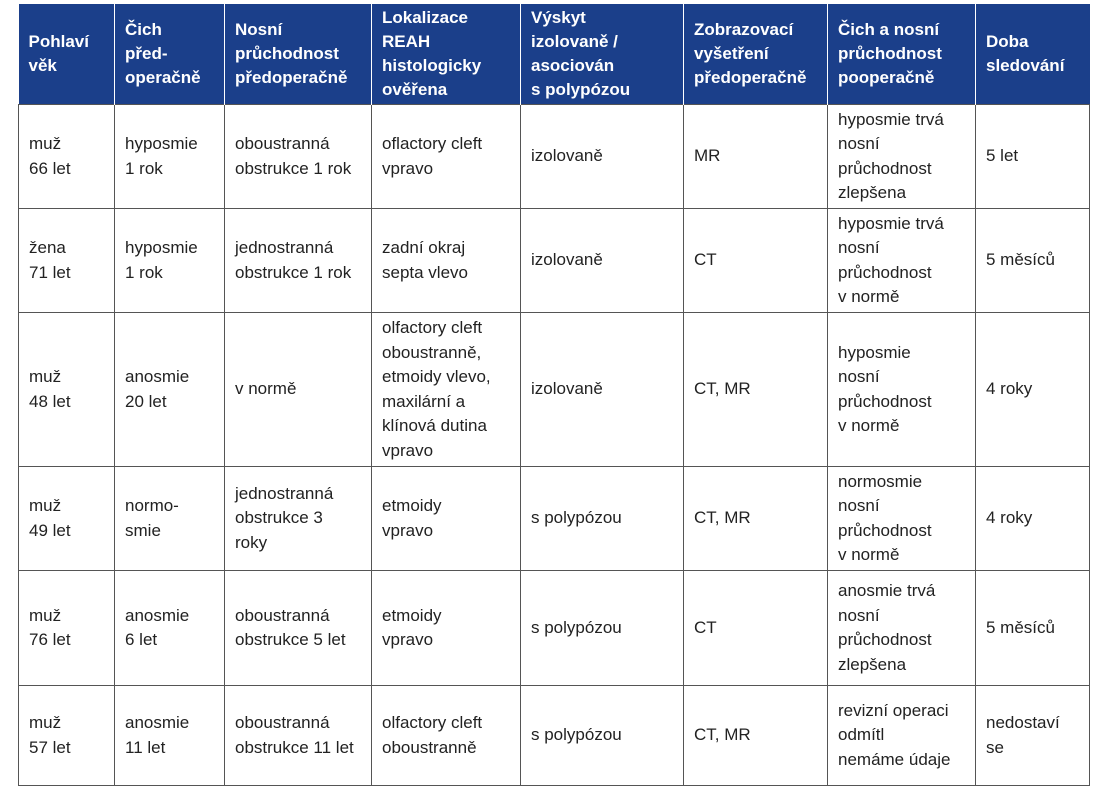 Image resolution: width=1102 pixels, height=800 pixels. What do you see at coordinates (446, 735) in the screenshot?
I see `table-cell: olfactory cleft oboustranně` at bounding box center [446, 735].